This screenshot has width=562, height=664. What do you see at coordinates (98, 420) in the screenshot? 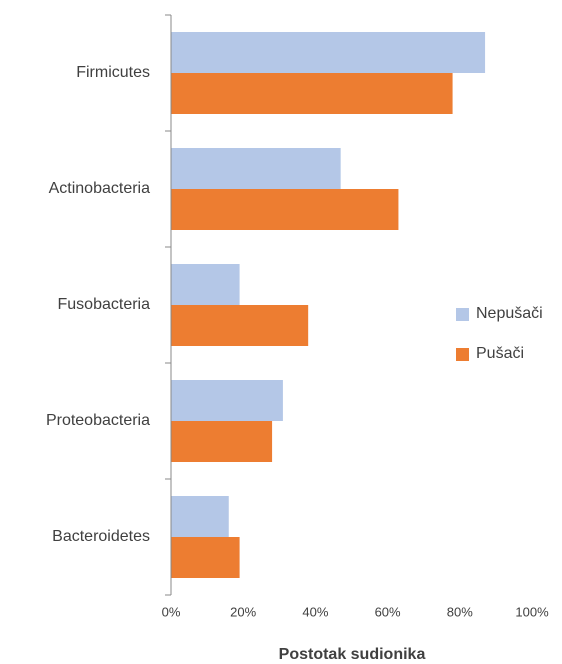
I see `y-tick-label: Proteobacteria` at bounding box center [98, 420].